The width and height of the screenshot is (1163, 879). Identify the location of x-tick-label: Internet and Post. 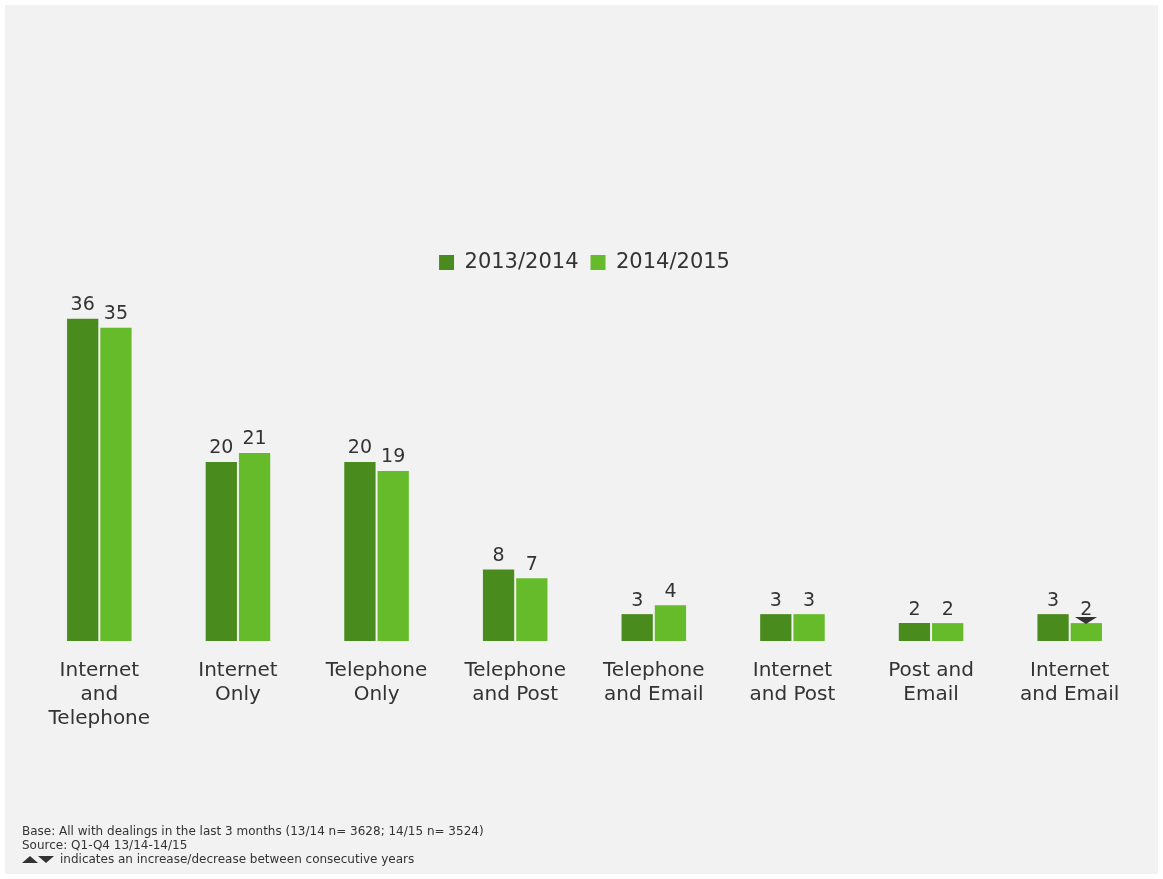
(792, 681).